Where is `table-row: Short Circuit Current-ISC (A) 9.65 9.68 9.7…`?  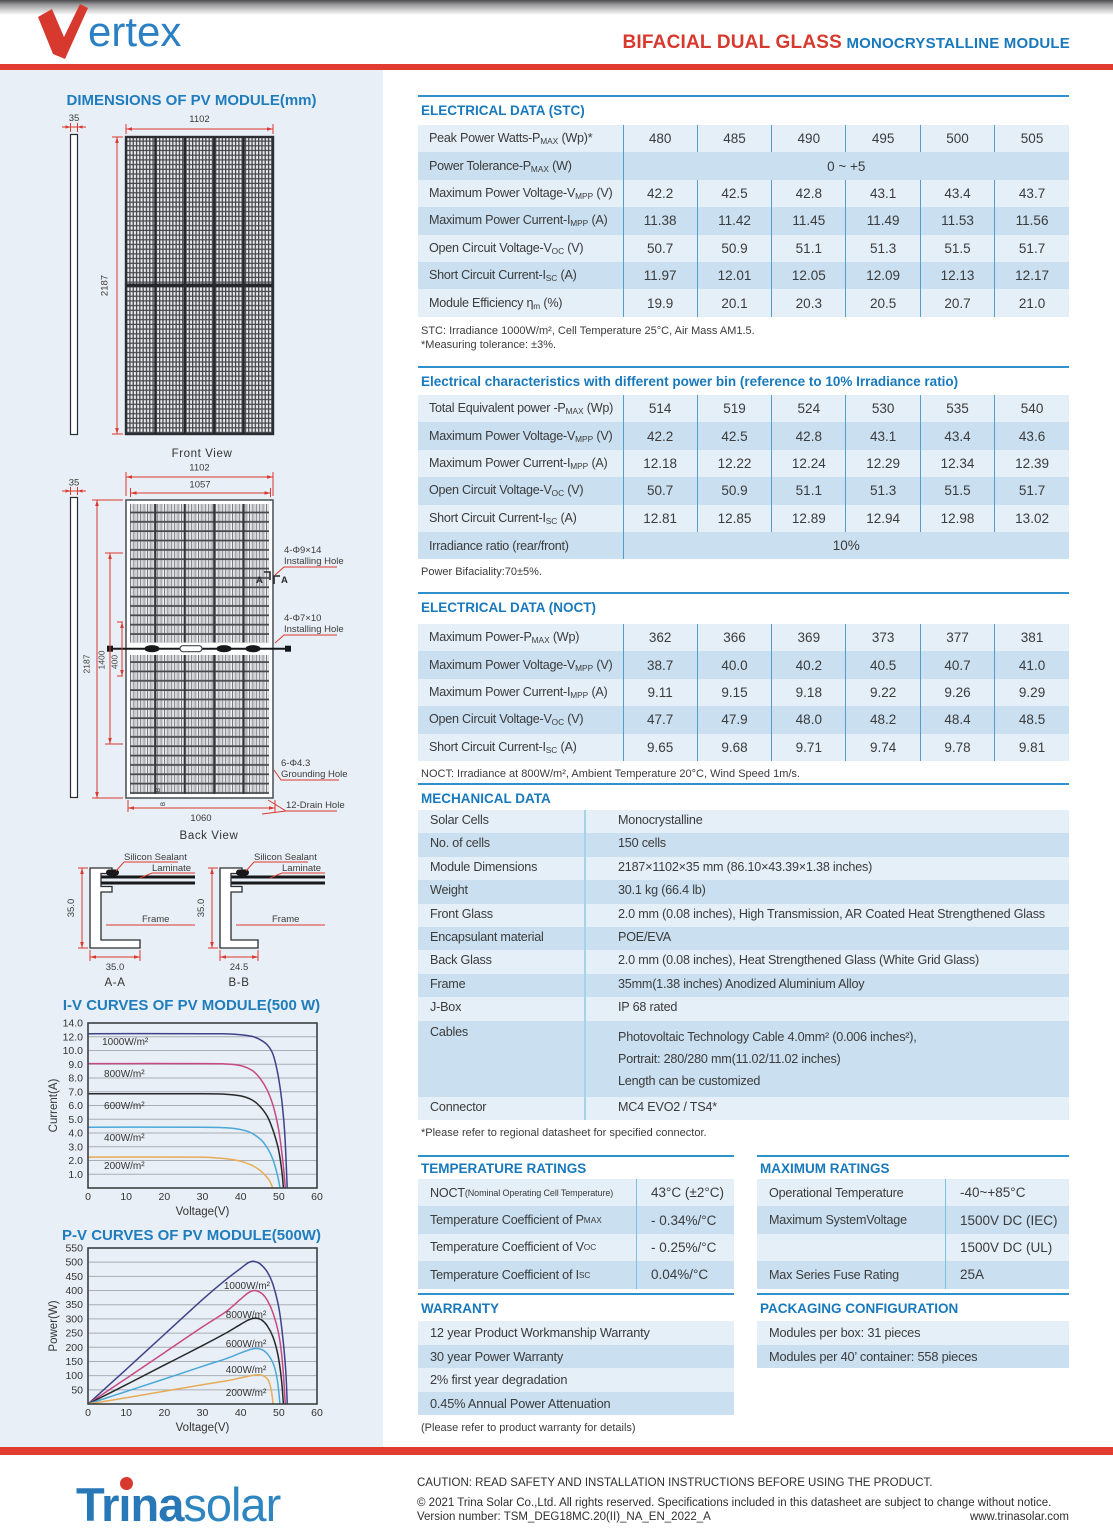
table-row: Short Circuit Current-ISC (A) 9.65 9.68 9.7… is located at coordinates (743, 747).